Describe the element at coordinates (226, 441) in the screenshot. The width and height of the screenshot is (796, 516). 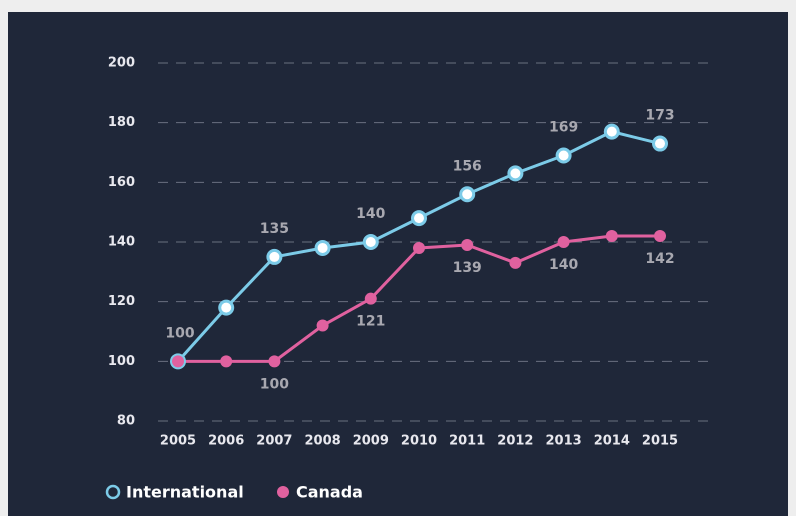
I see `x-tick-label: 2006` at that location.